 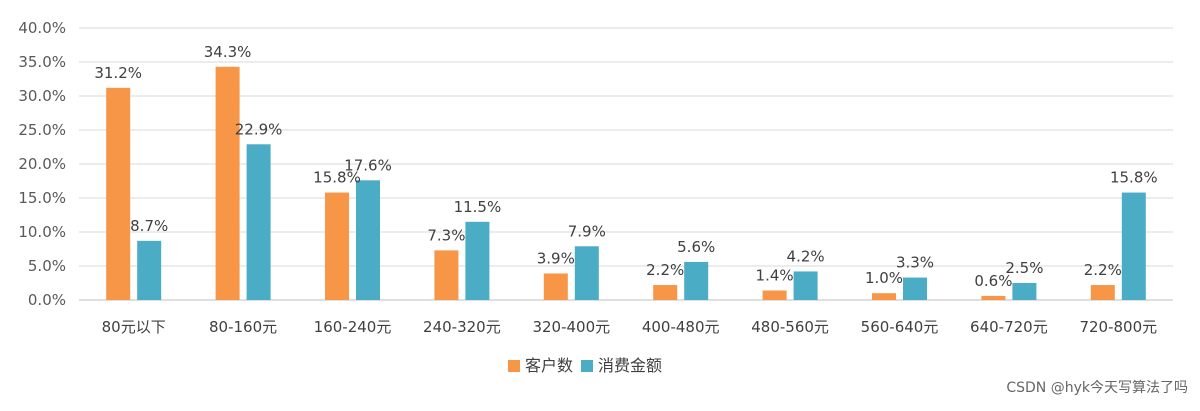 I want to click on x-tick-label: 240-320元, so click(x=462, y=327).